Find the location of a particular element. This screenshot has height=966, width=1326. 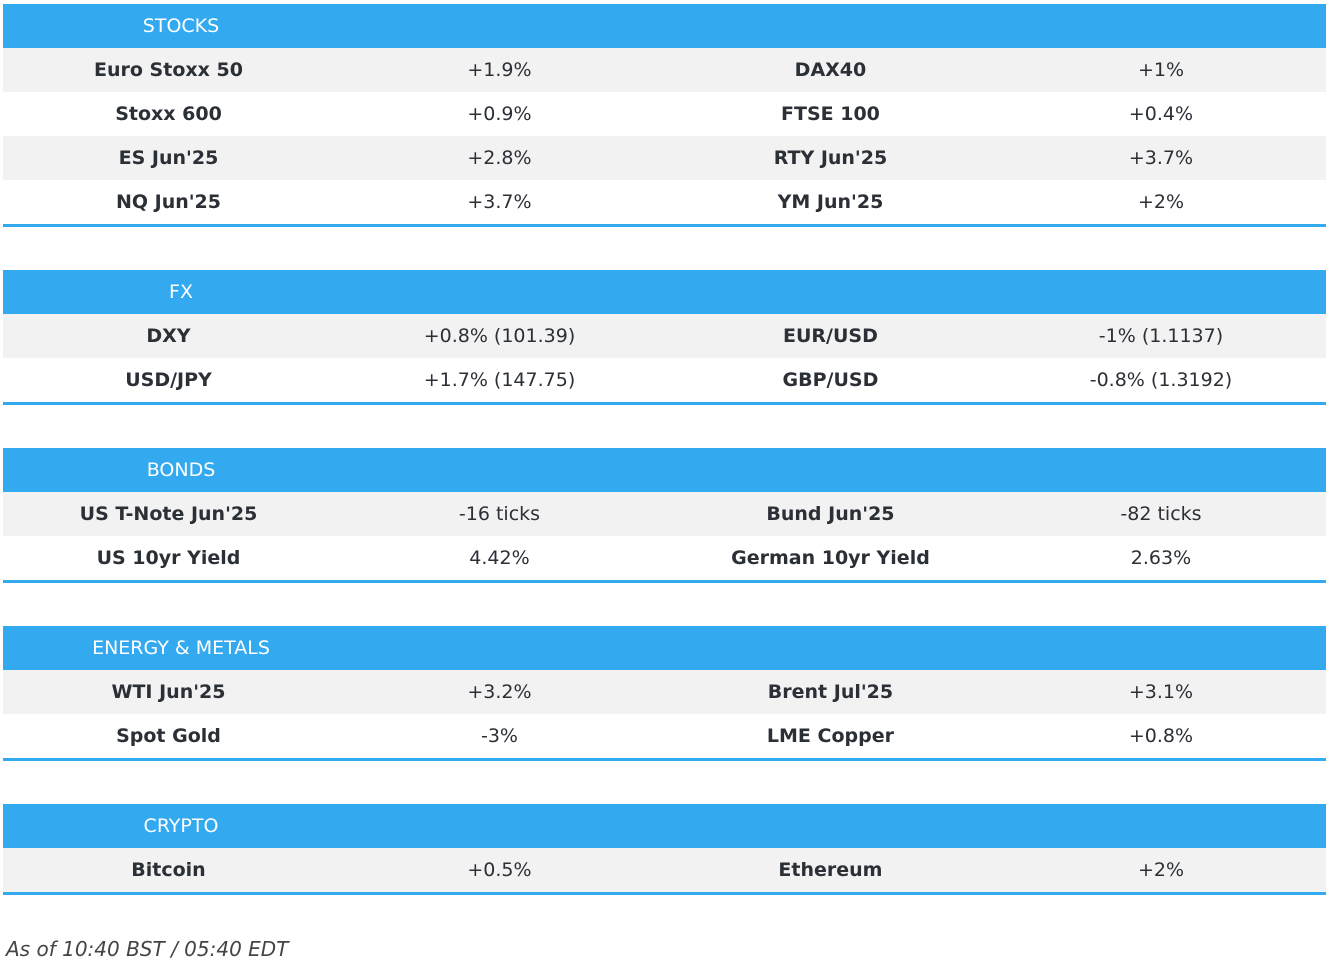

instrument-change: -16 ticks is located at coordinates (499, 514).